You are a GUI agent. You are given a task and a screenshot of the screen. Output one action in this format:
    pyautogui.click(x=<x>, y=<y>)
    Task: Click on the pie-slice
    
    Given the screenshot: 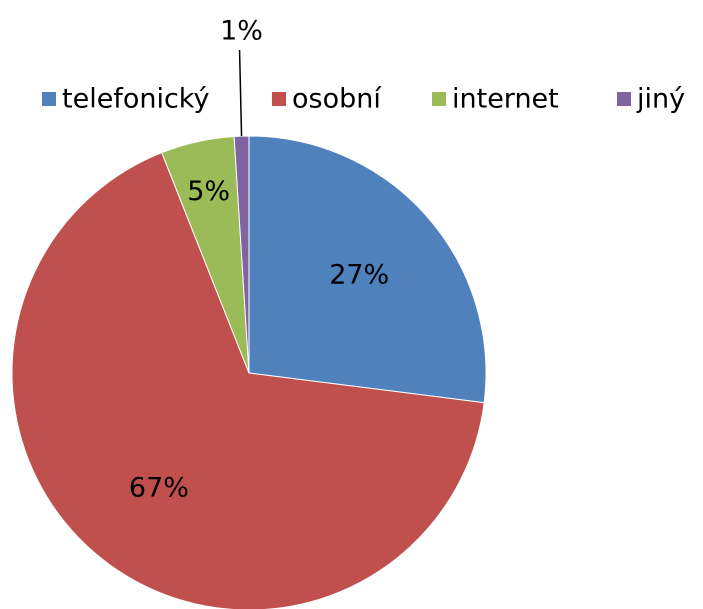 What is the action you would take?
    pyautogui.click(x=241, y=254)
    